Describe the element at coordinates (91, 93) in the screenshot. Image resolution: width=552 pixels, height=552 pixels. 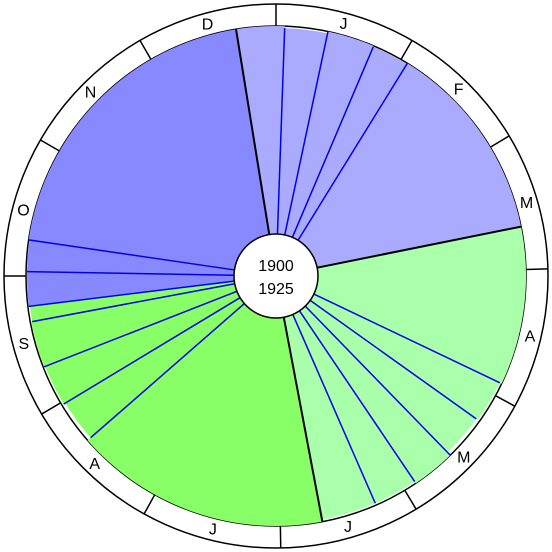
I see `month-label: N` at that location.